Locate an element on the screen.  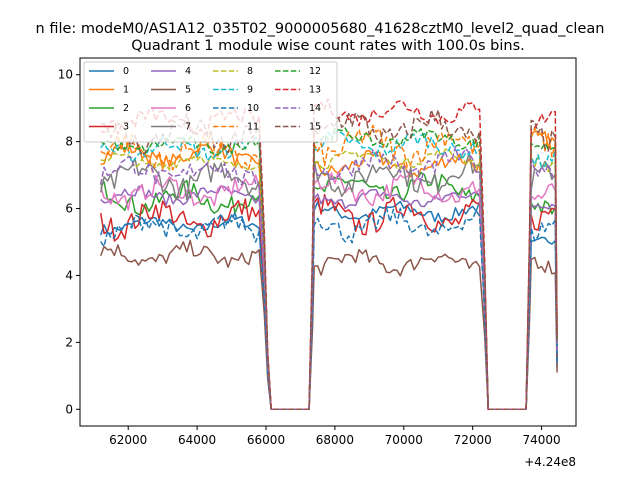
x-tick-label: 64000 is located at coordinates (197, 440).